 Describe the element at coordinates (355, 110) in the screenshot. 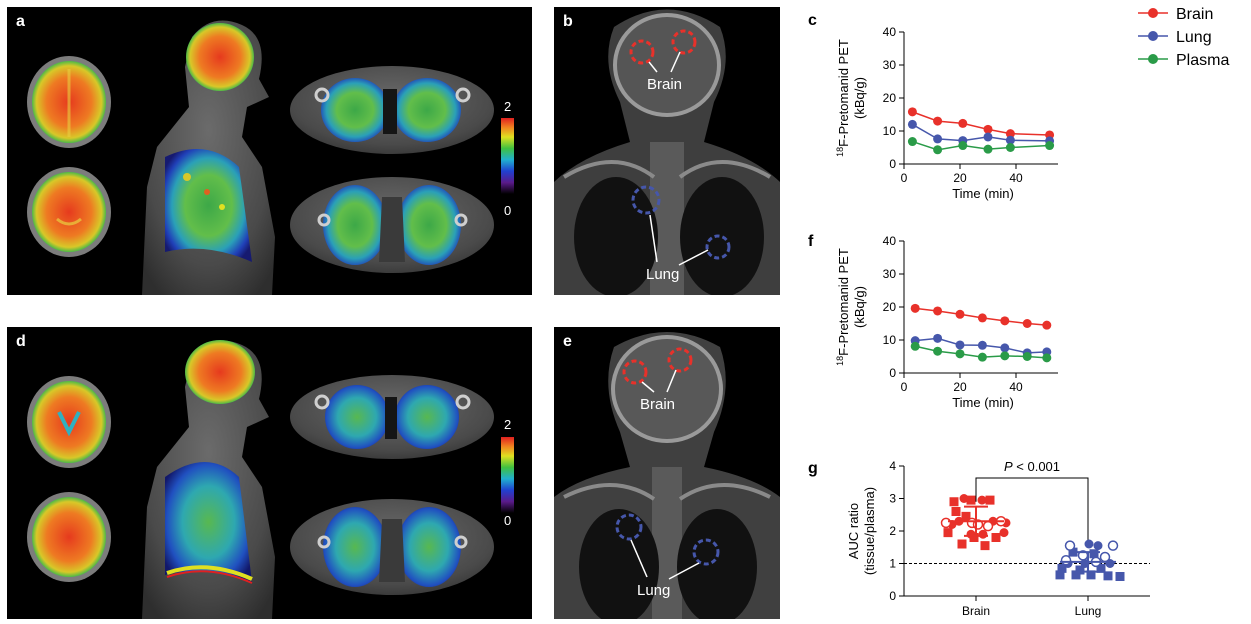

I see `axial-lung-left-upper` at that location.